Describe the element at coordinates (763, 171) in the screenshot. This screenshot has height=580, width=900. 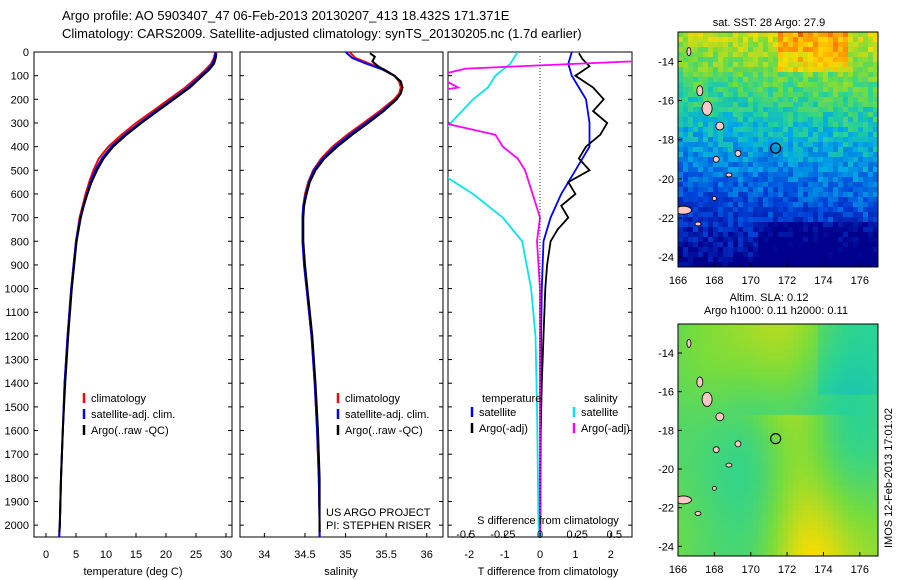
I see `sst-map-axes: 166 168 170 172 174 176-14-16-18-20-22-24` at that location.